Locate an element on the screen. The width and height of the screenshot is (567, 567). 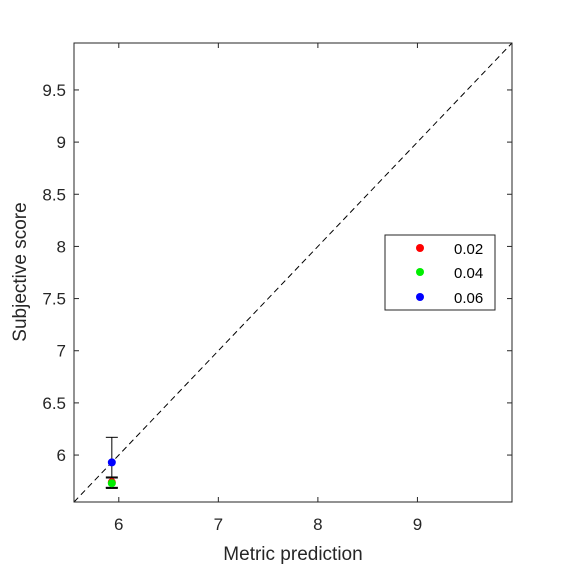
y-tick-label: 6 is located at coordinates (61, 455).